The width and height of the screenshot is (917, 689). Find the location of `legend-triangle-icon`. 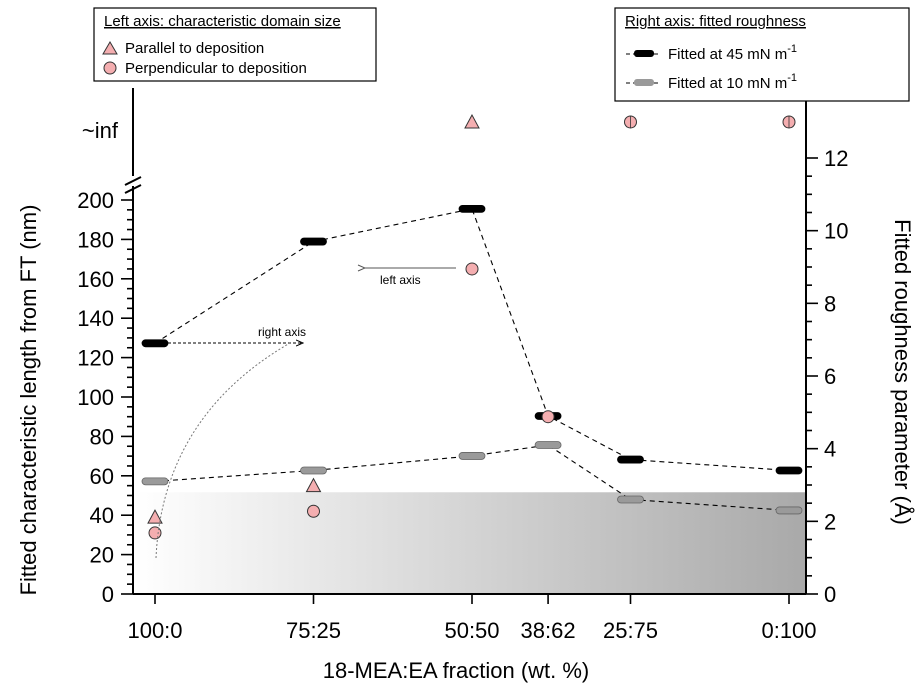

legend-triangle-icon is located at coordinates (110, 48).